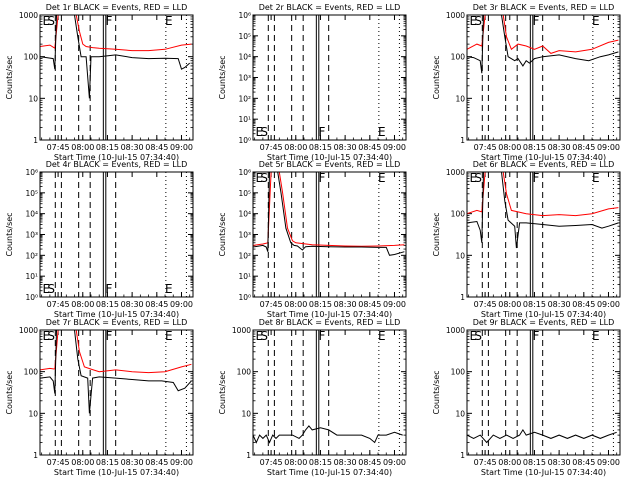 Image resolution: width=640 pixels, height=480 pixels. Describe the element at coordinates (608, 147) in the screenshot. I see `x-tick-label: 09:00` at that location.